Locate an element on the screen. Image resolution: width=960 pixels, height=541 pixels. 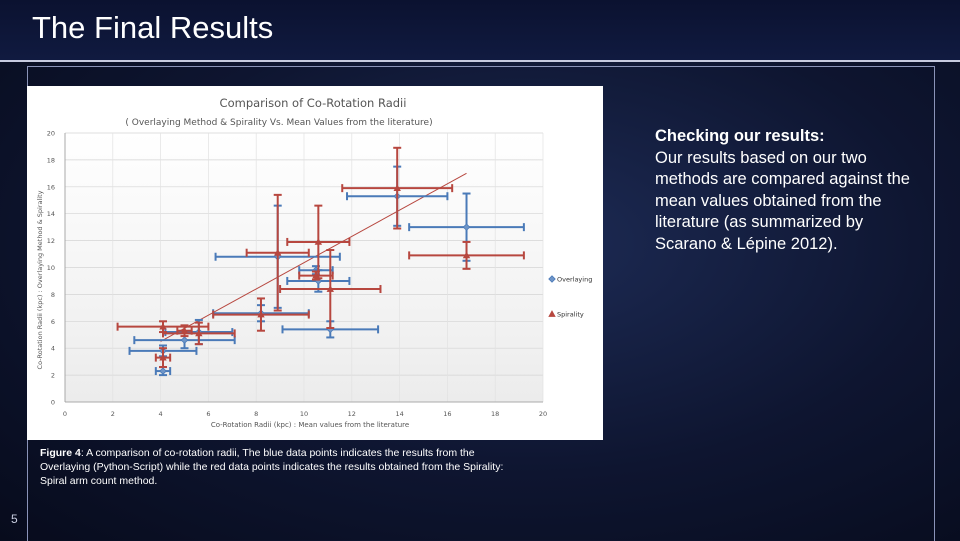
results-note-heading: Checking our results: is located at coordinates (740, 136).